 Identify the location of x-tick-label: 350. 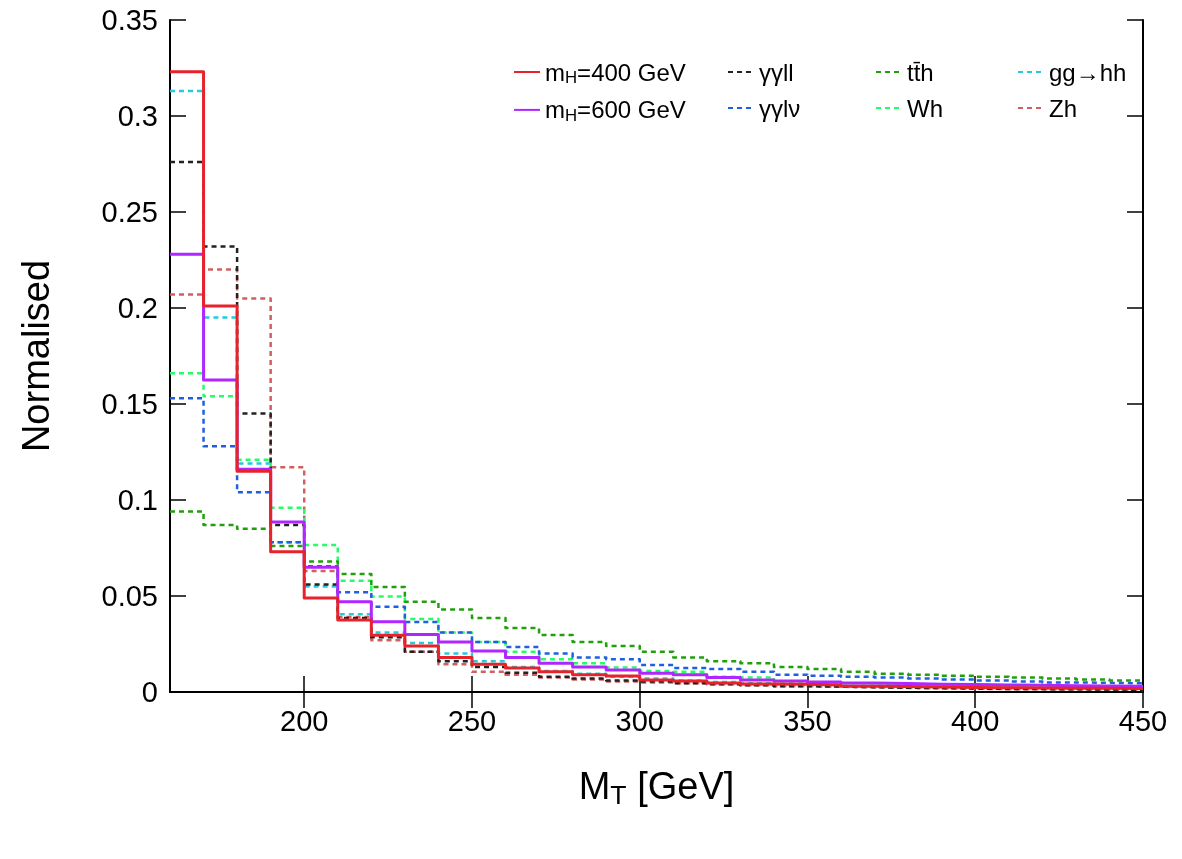
(807, 720).